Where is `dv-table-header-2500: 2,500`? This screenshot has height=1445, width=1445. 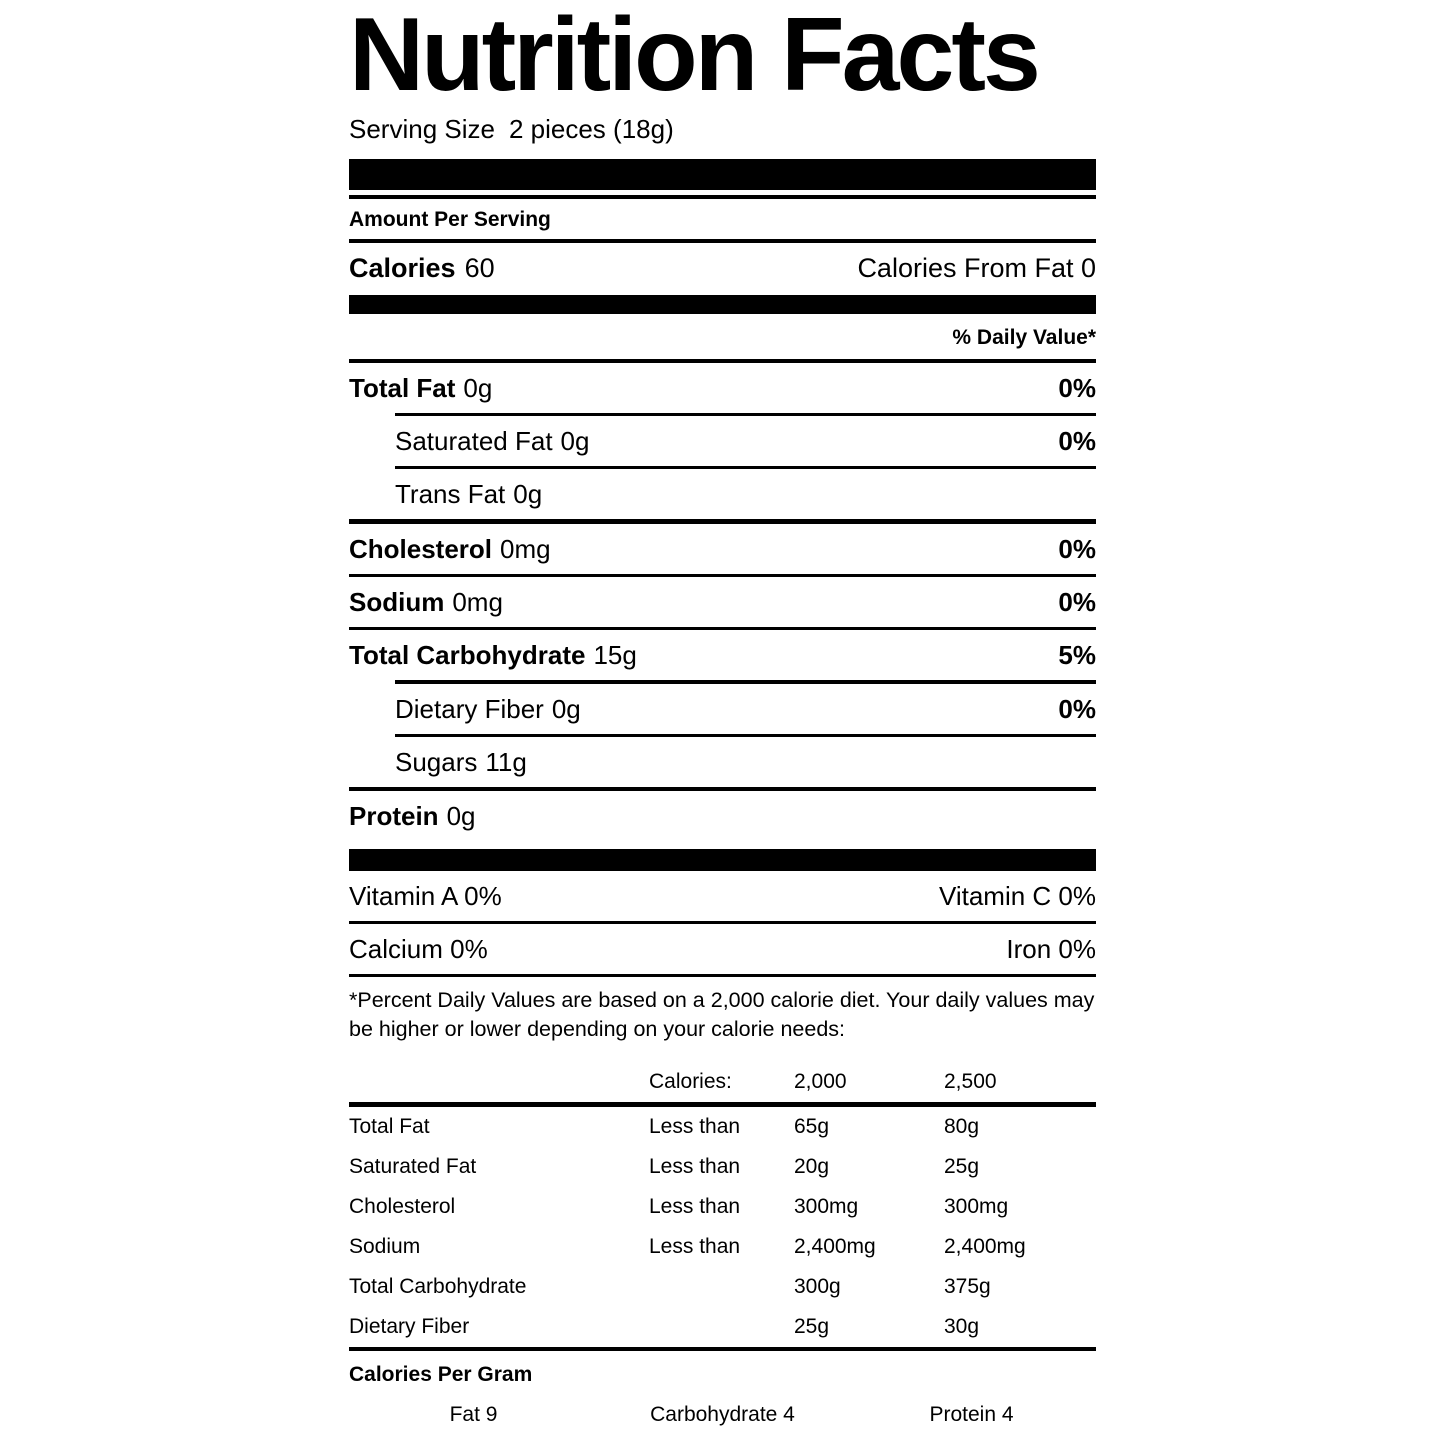
dv-table-header-2500: 2,500 is located at coordinates (970, 1081).